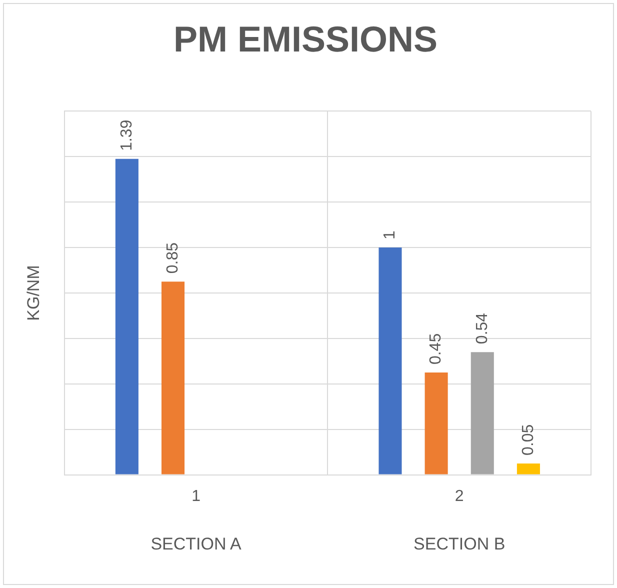 This screenshot has width=617, height=588. Describe the element at coordinates (390, 235) in the screenshot. I see `data-label: 1` at that location.